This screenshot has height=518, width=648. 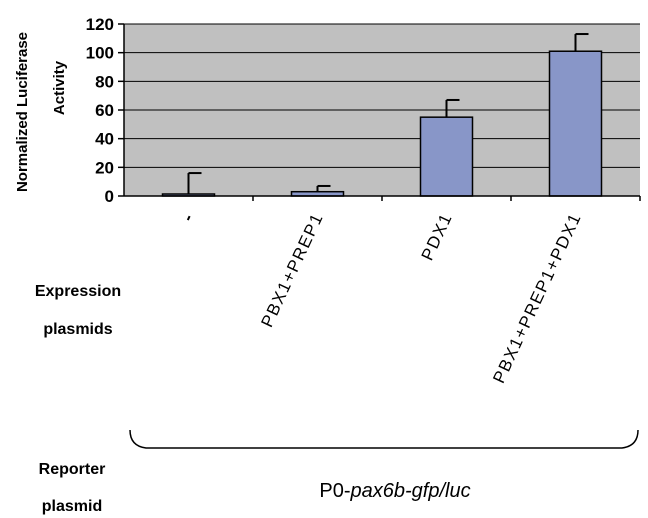 I want to click on y-axis-label-line2: Activity, so click(x=59, y=87).